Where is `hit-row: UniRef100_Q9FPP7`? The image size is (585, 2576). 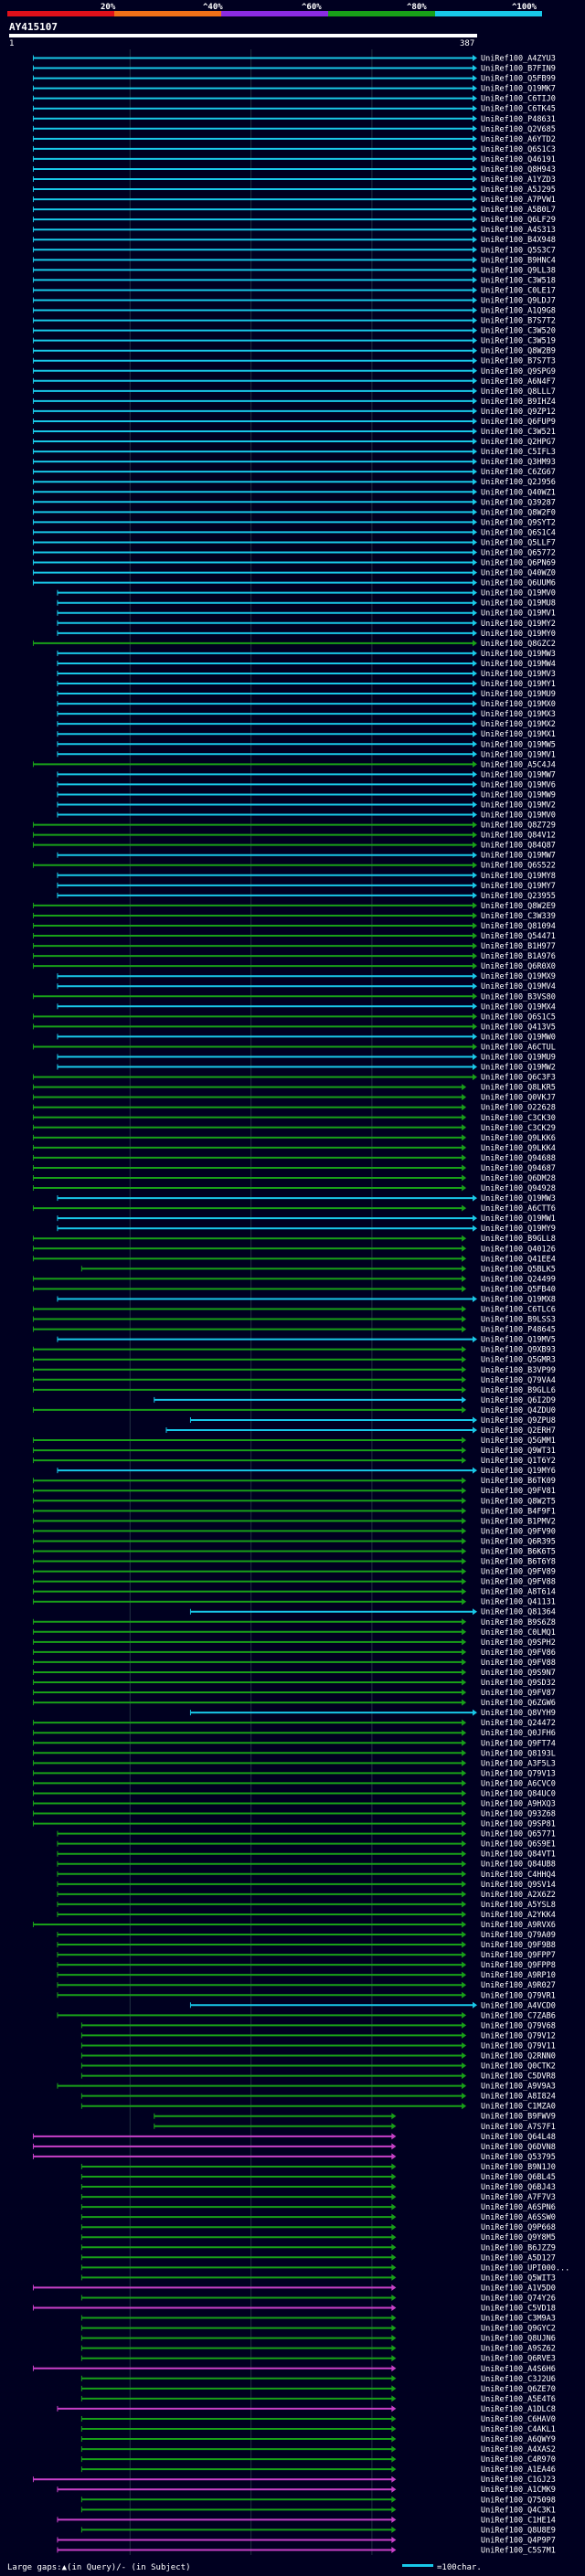 hit-row: UniRef100_Q9FPP7 is located at coordinates (307, 1955).